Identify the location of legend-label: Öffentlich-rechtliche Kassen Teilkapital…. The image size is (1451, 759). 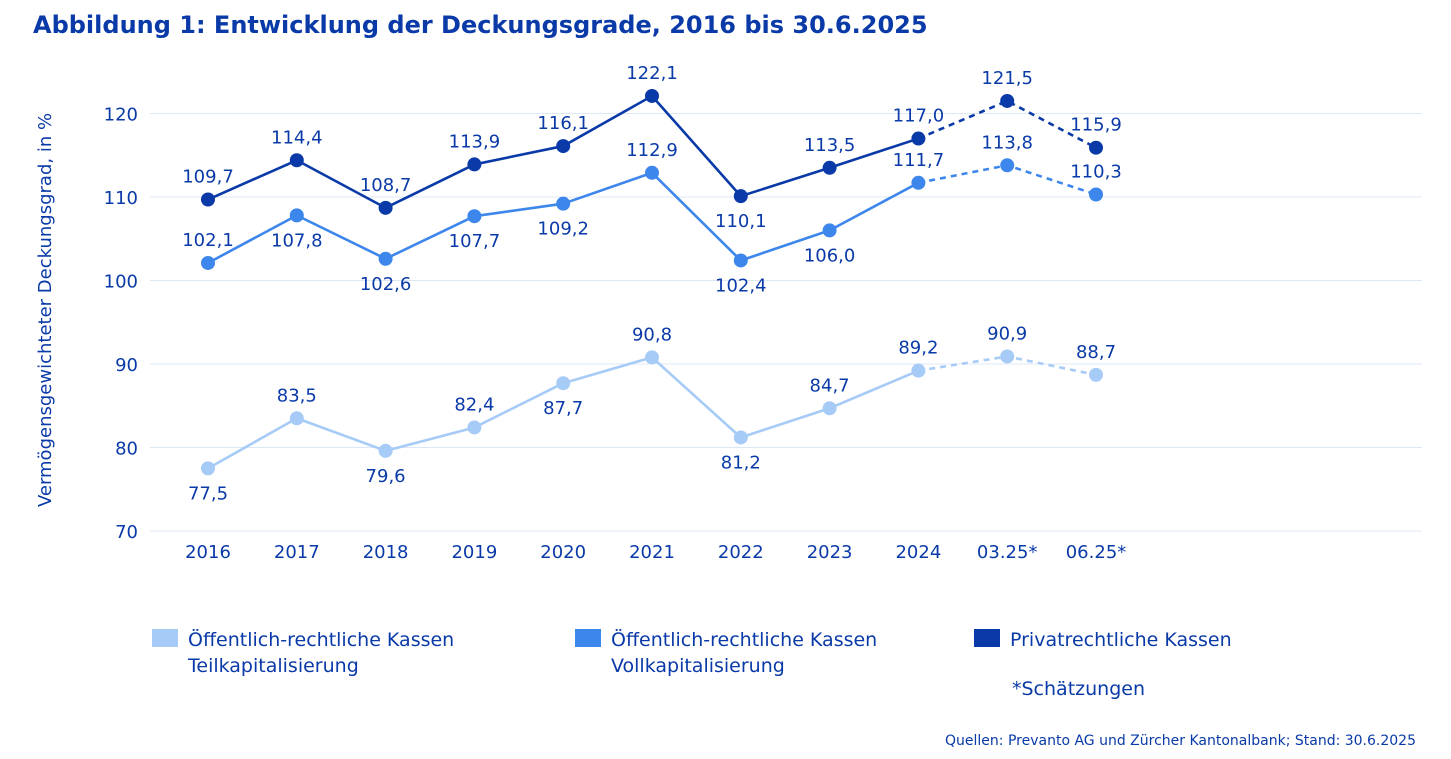
(321, 653).